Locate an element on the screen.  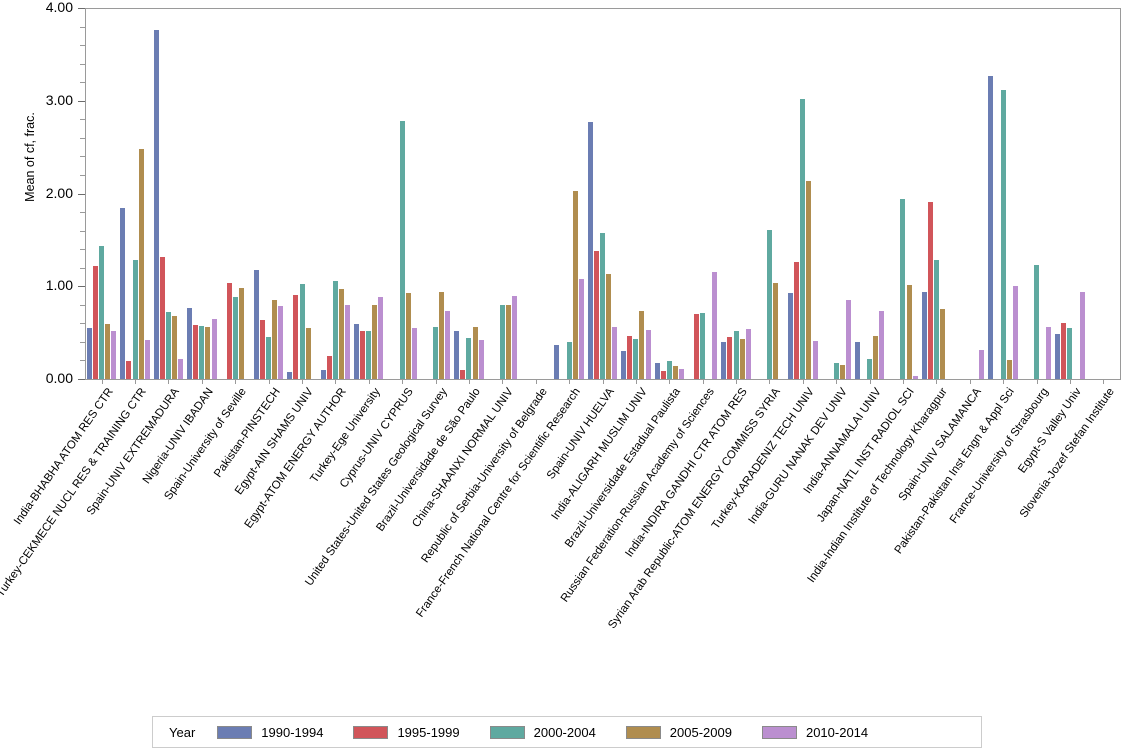
x-axis-line is located at coordinates (603, 379).